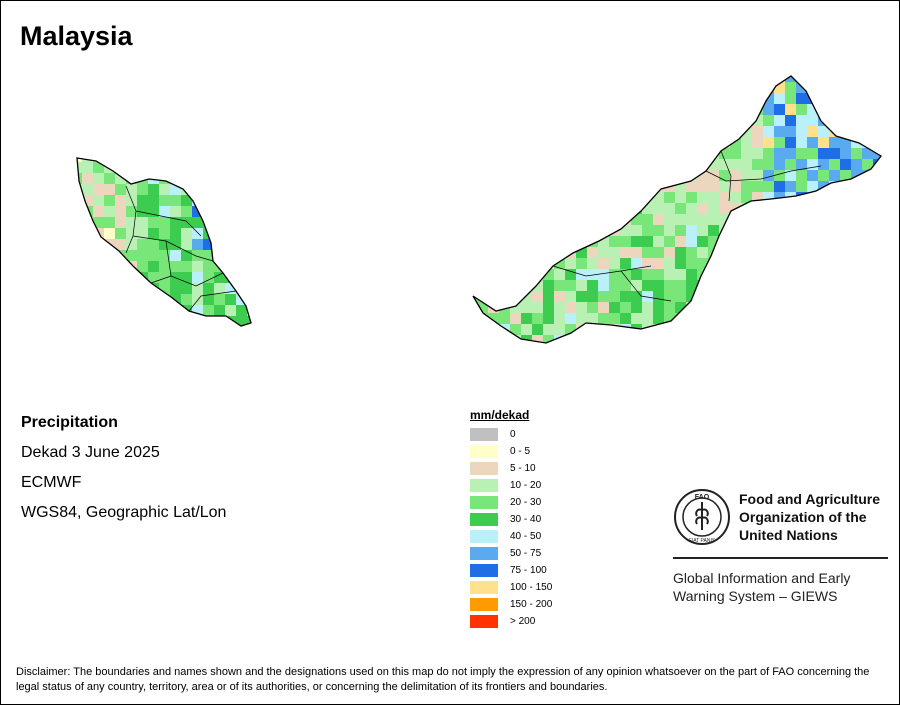 This screenshot has height=705, width=900. I want to click on legend-label: 20 - 30, so click(526, 502).